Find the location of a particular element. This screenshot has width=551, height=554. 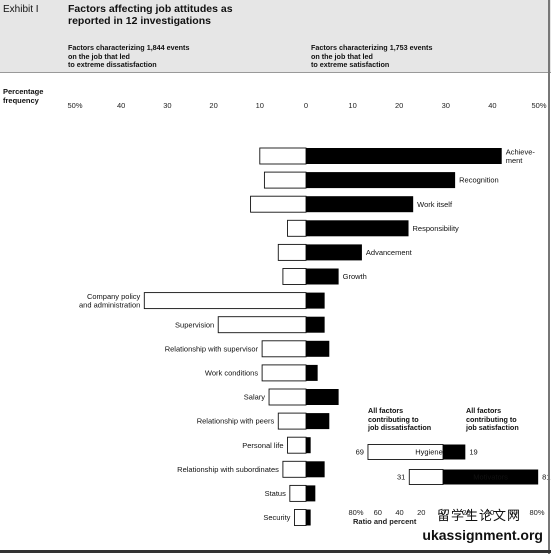

inset-satisfaction-value: 19 is located at coordinates (473, 452).